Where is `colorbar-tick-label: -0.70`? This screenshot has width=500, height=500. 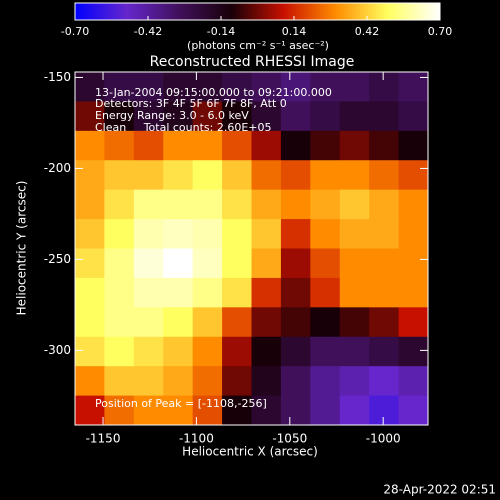
colorbar-tick-label: -0.70 is located at coordinates (75, 31).